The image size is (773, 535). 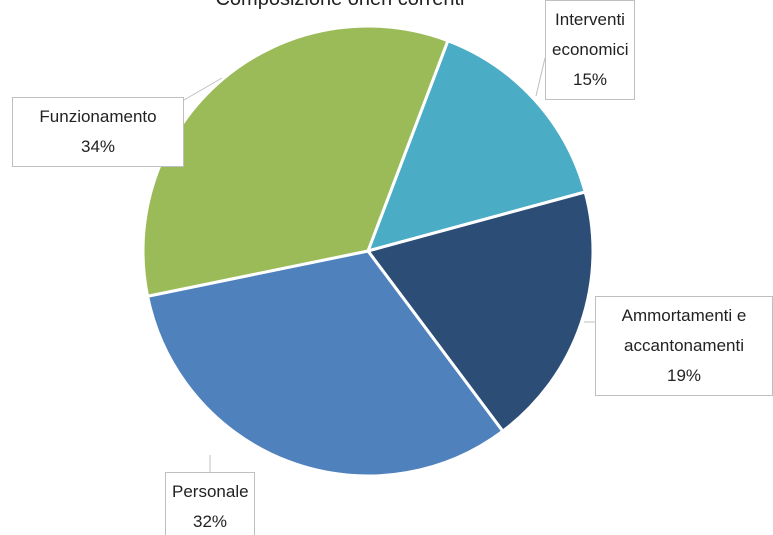 What do you see at coordinates (210, 491) in the screenshot?
I see `category-label: Personale` at bounding box center [210, 491].